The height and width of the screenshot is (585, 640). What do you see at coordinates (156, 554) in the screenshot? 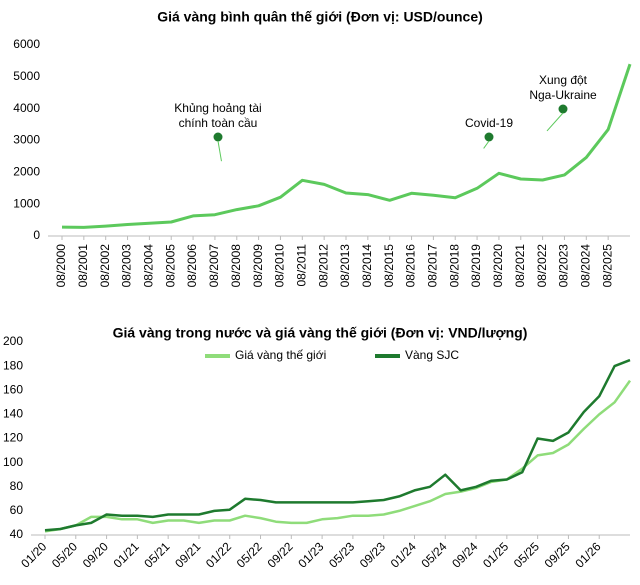
I see `x-tick-label: 05/21` at bounding box center [156, 554].